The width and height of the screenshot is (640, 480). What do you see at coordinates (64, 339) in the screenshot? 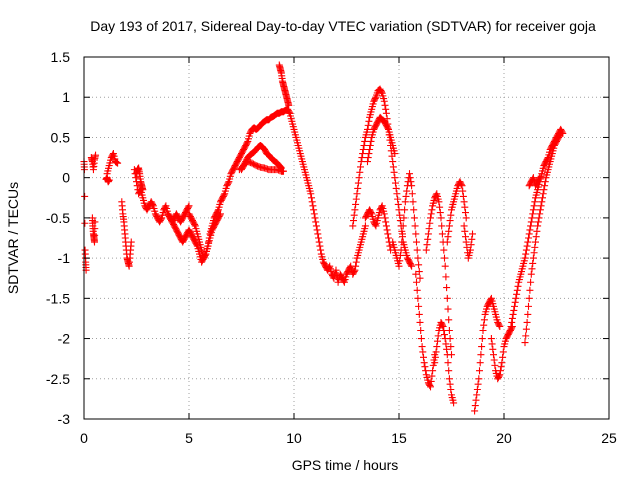
I see `y-tick-label: -2` at bounding box center [64, 339].